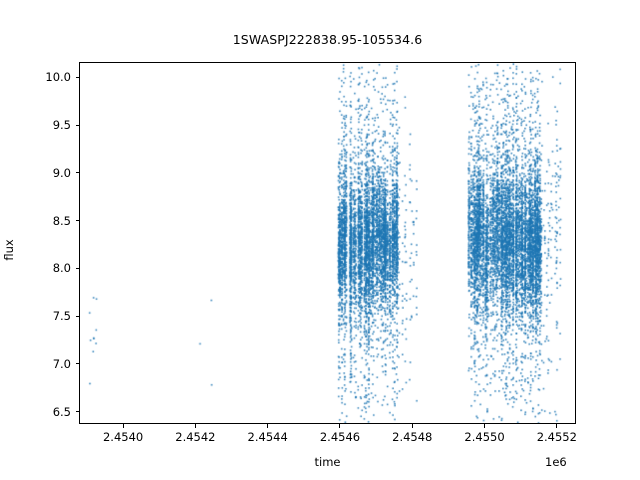  What do you see at coordinates (61, 363) in the screenshot?
I see `y-tick-label: 7.0` at bounding box center [61, 363].